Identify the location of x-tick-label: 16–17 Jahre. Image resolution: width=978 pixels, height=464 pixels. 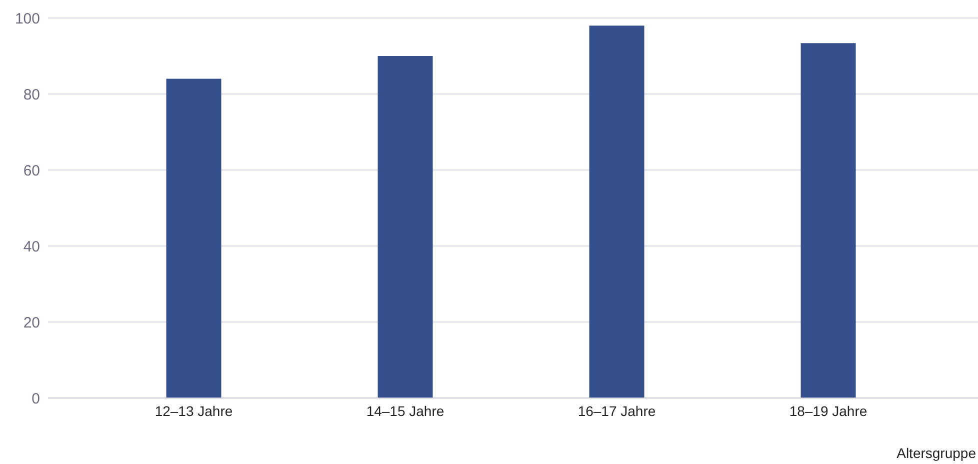
(617, 410).